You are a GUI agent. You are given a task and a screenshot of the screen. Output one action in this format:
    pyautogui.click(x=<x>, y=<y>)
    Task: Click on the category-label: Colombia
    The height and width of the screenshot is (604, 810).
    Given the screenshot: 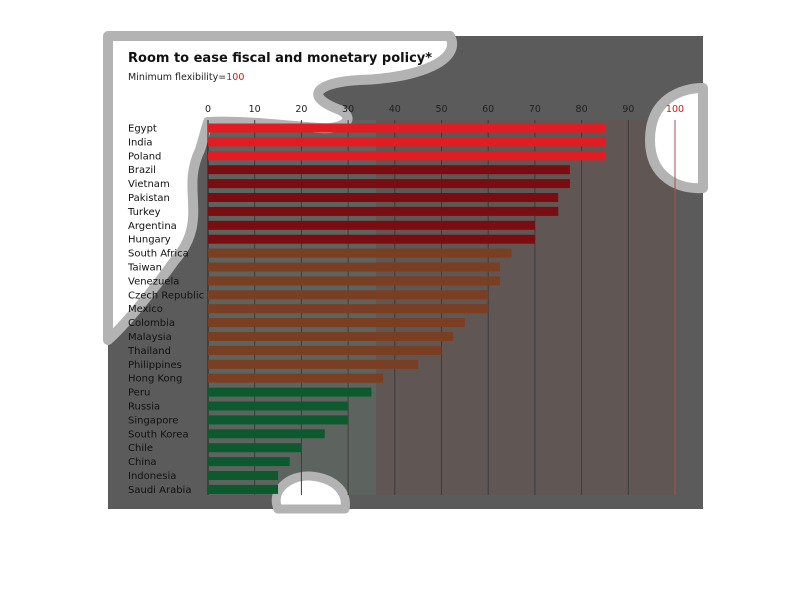 What is the action you would take?
    pyautogui.click(x=151, y=323)
    